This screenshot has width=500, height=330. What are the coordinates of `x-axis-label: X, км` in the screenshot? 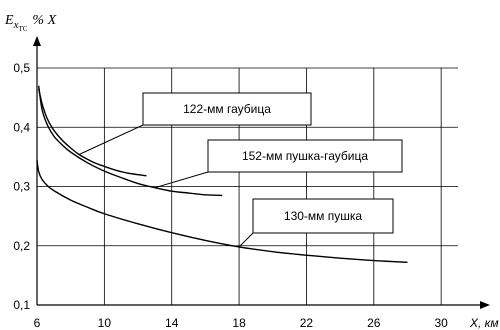 It's located at (484, 323).